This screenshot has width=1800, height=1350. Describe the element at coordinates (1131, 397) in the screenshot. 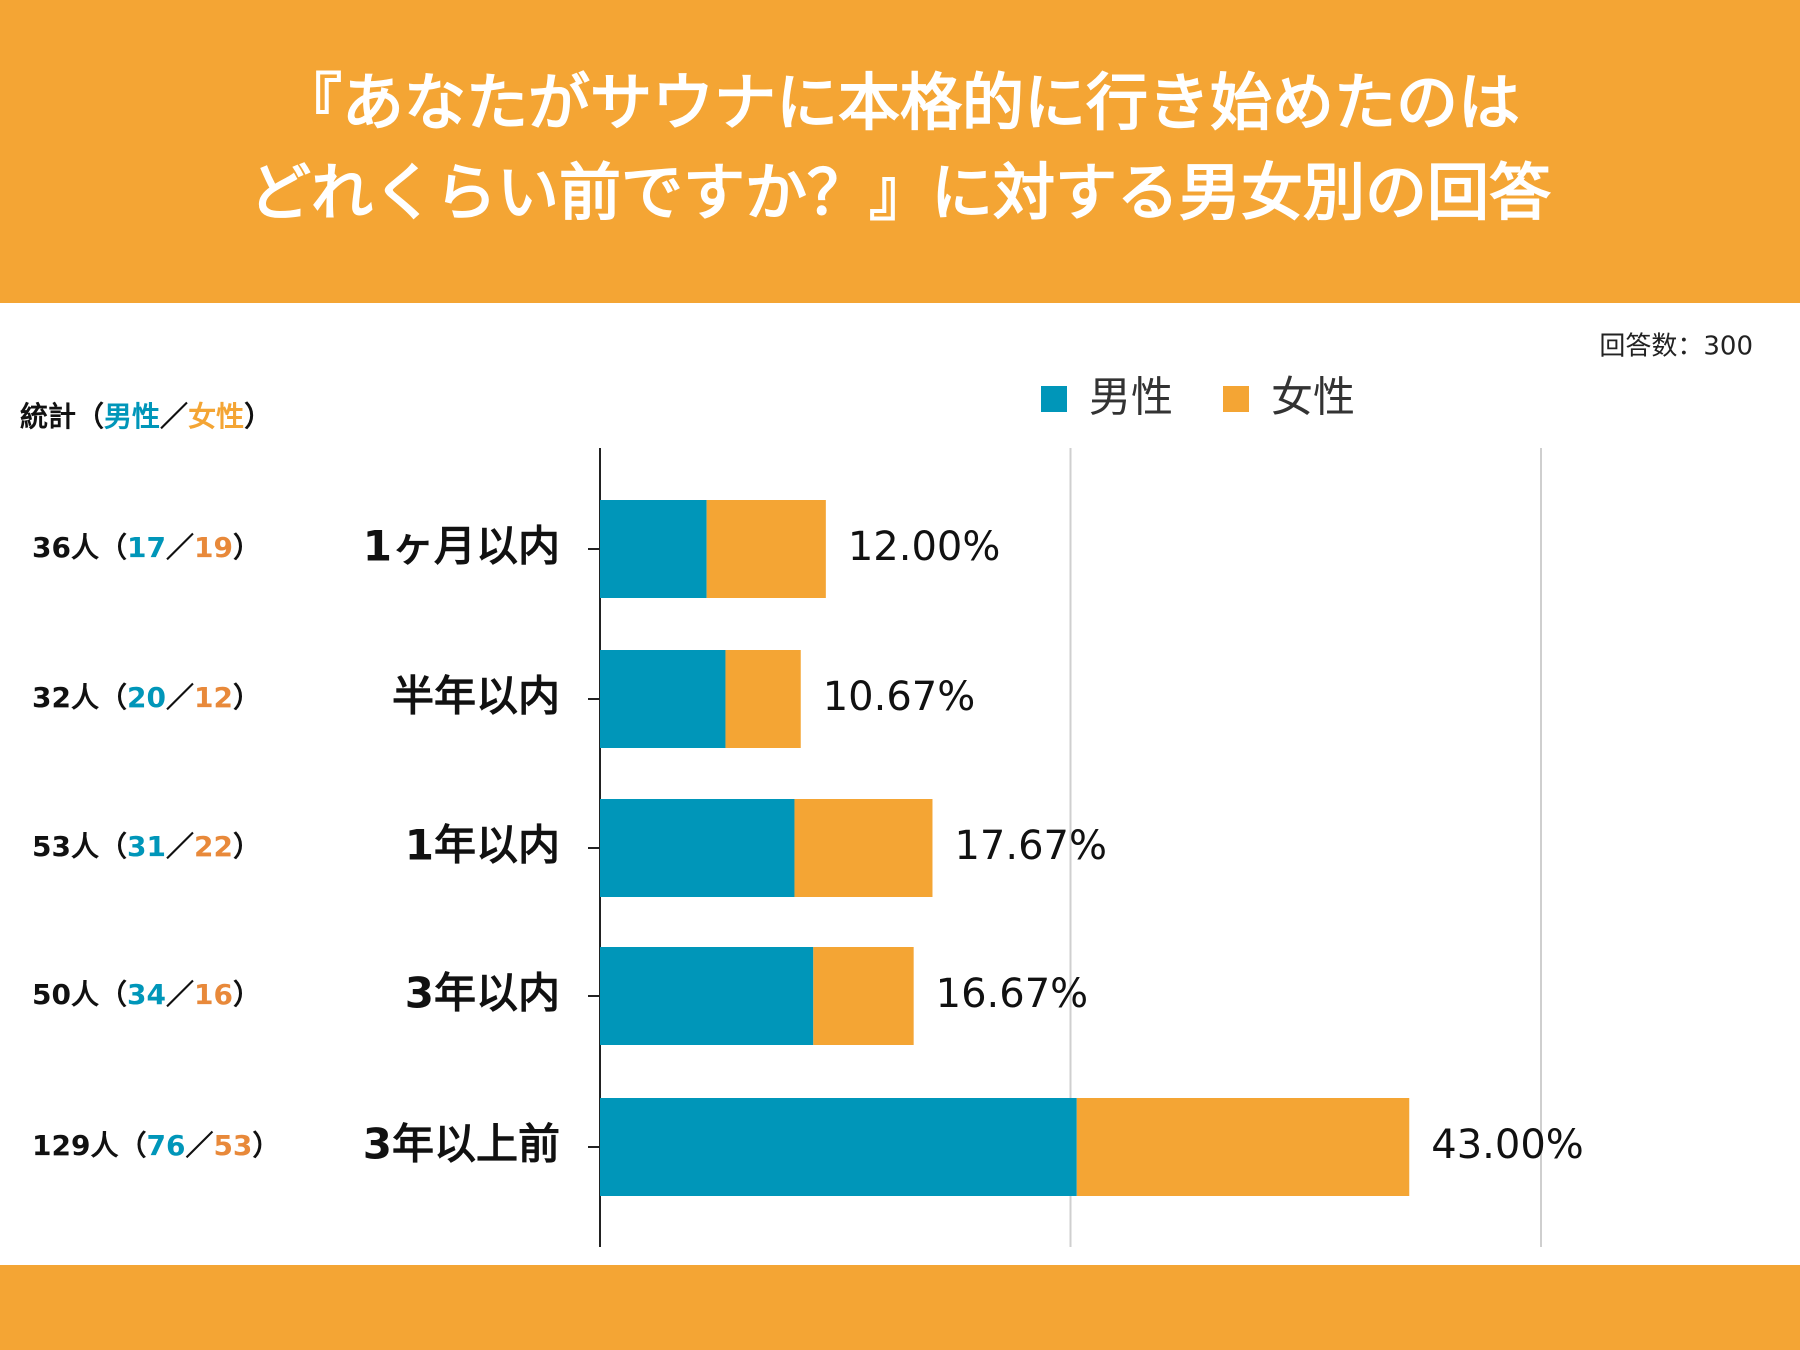

I see `legend-label: 男性` at that location.